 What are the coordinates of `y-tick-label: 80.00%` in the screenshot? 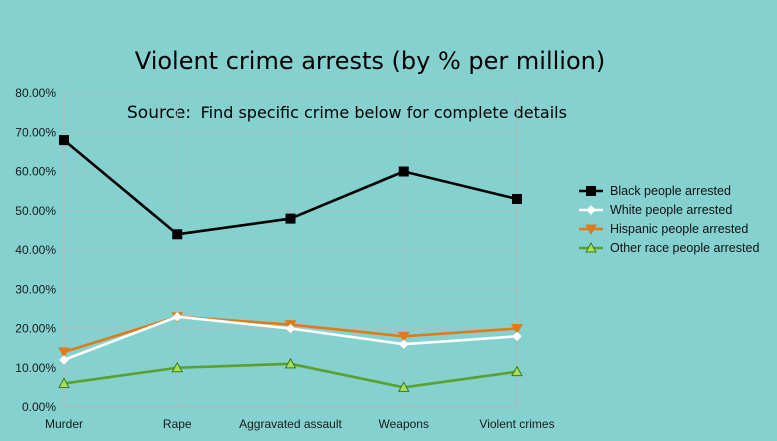 It's located at (35, 93).